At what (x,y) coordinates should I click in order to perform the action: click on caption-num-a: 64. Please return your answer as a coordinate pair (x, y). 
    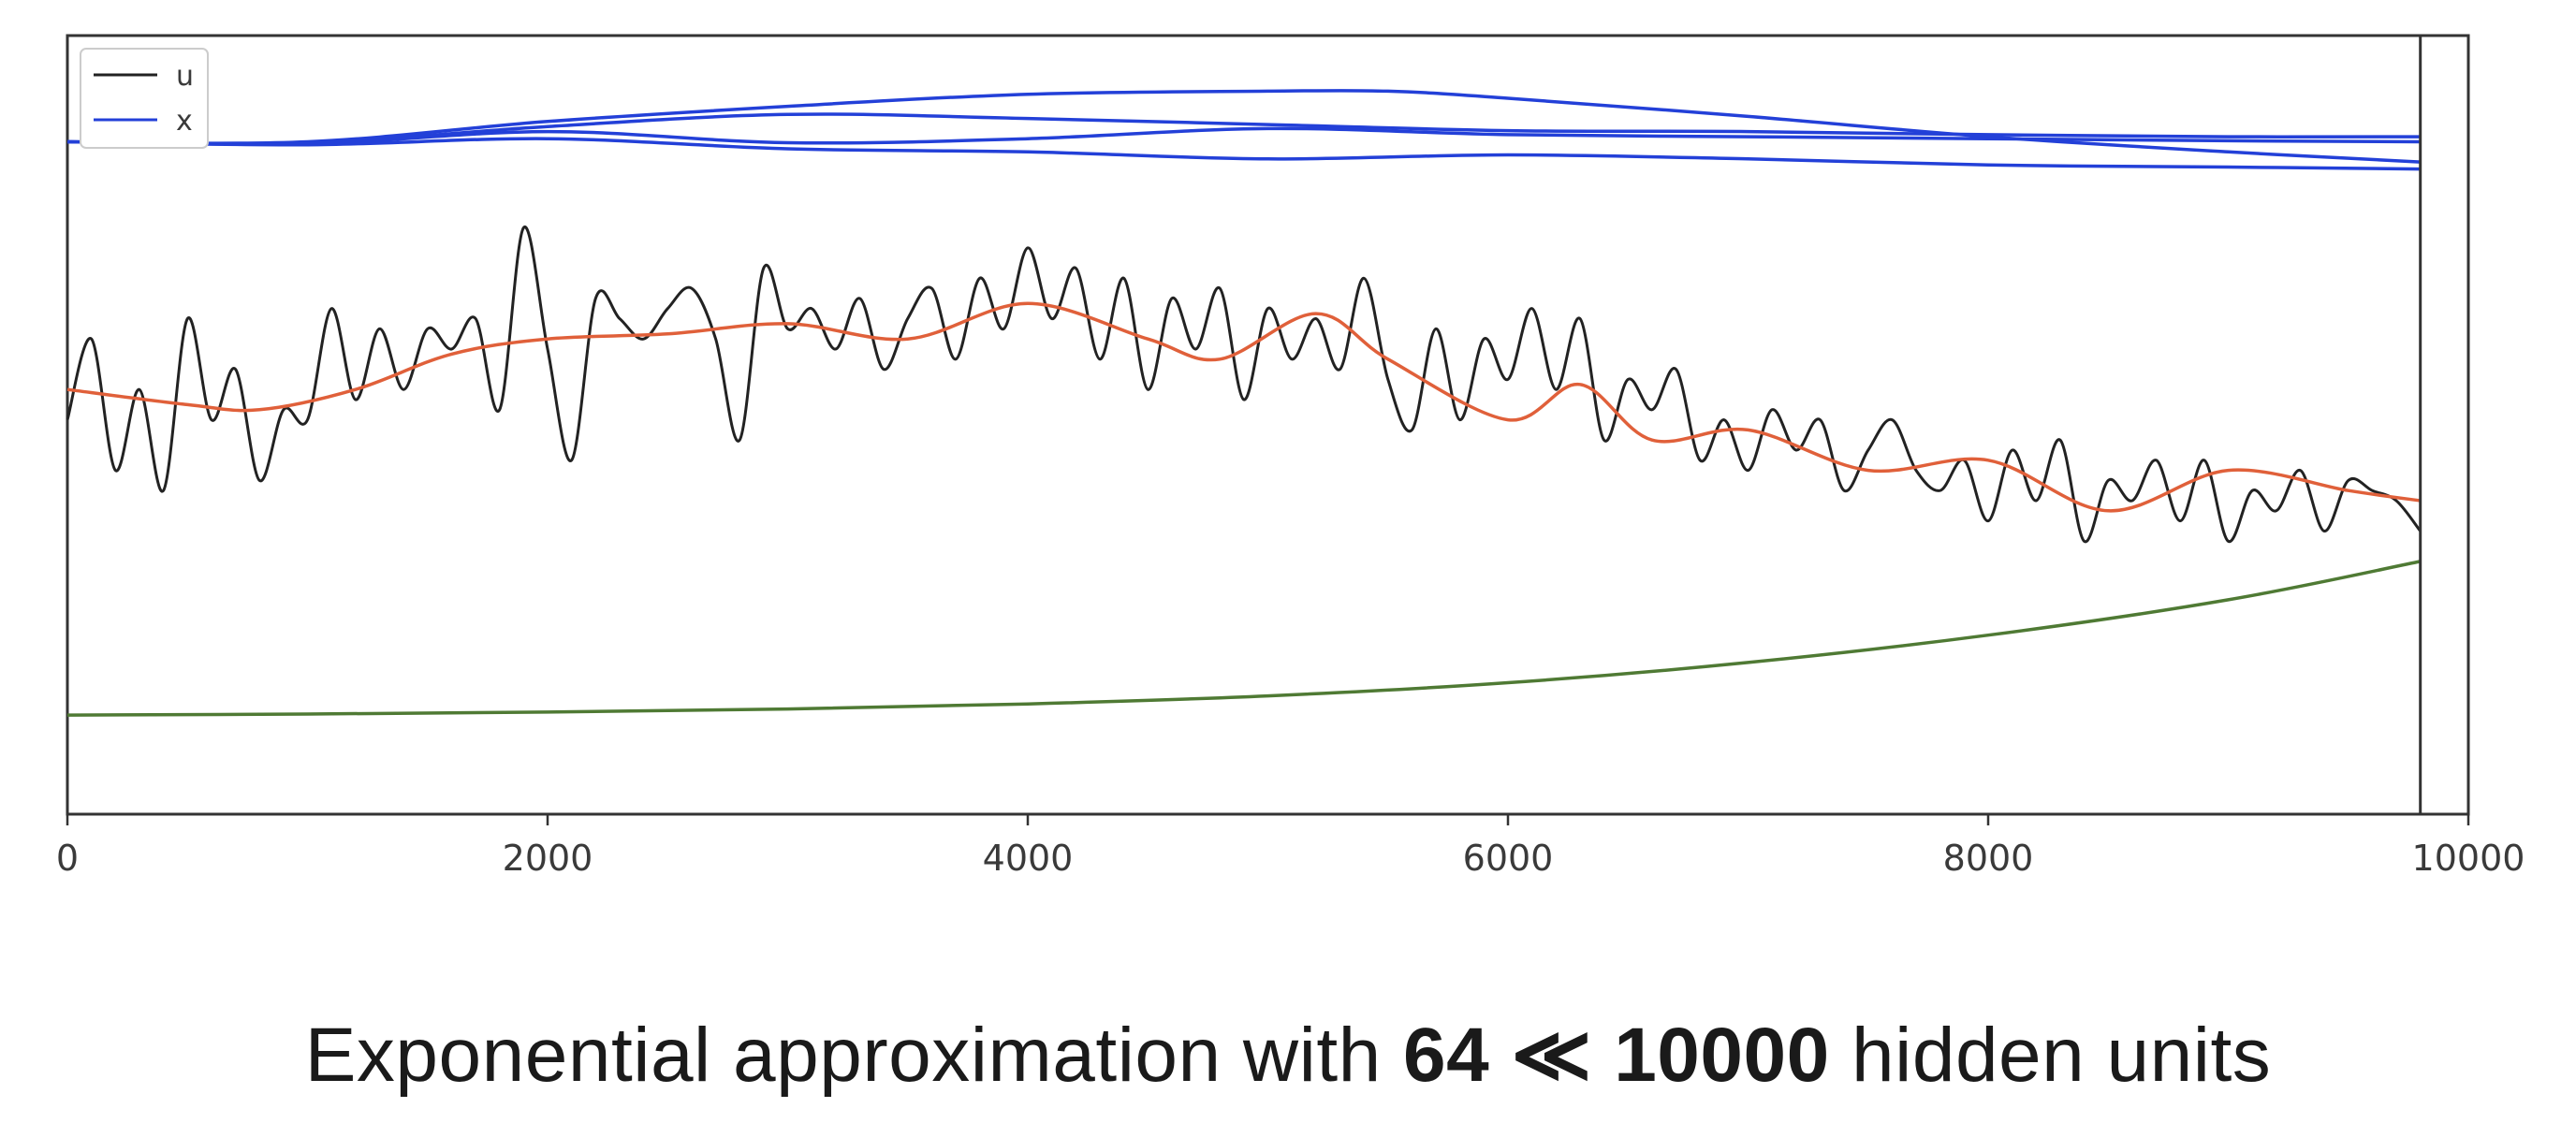
    Looking at the image, I should click on (1446, 1055).